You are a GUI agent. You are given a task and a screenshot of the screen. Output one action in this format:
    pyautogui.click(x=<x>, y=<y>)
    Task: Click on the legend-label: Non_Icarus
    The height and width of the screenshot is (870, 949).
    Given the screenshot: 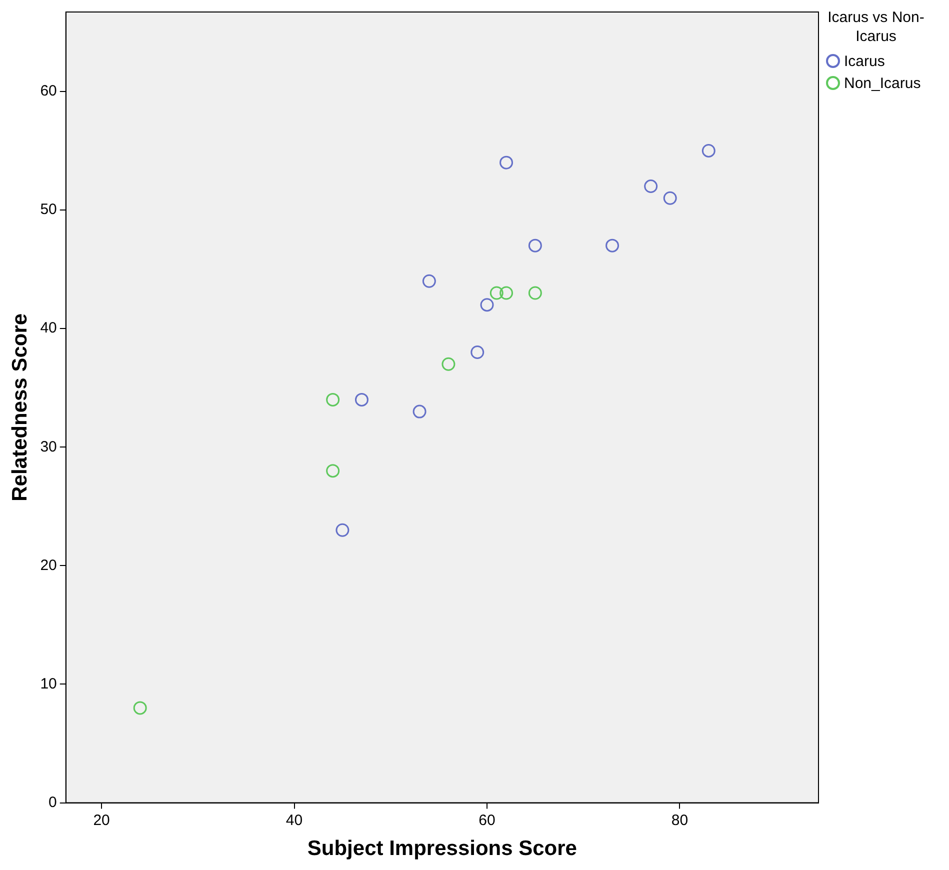 What is the action you would take?
    pyautogui.click(x=882, y=83)
    